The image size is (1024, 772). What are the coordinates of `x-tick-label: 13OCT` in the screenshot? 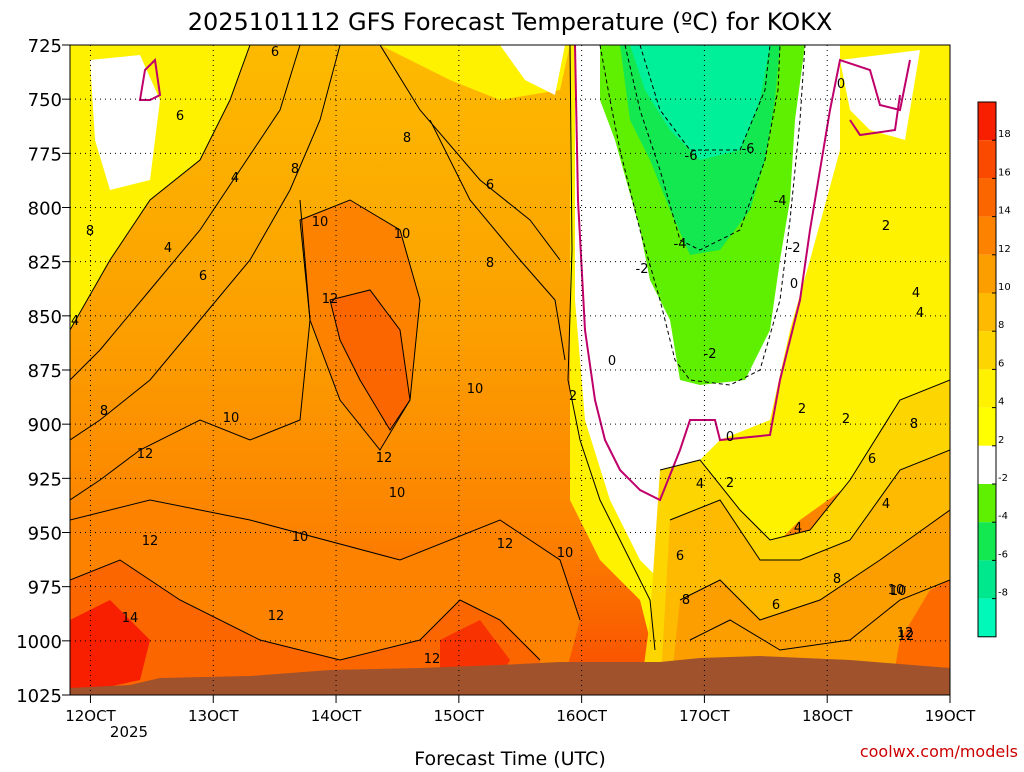 It's located at (213, 716).